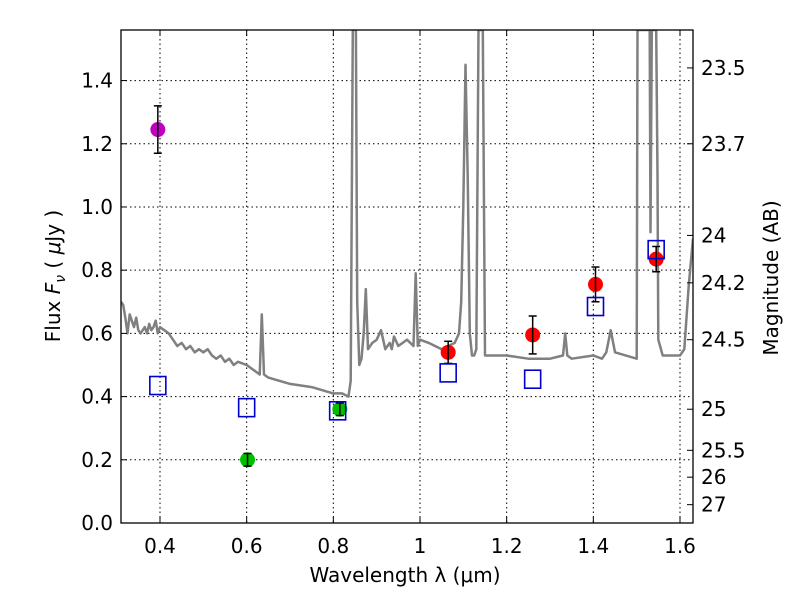 The image size is (800, 600). I want to click on right-axis-ticks: 23.5 23.7 24 24.2 24.5 25 25.5 26 27, so click(716, 286).